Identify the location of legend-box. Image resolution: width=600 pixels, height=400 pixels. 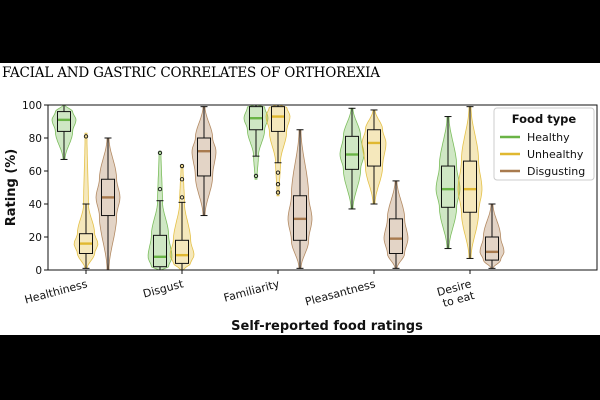
(544, 144).